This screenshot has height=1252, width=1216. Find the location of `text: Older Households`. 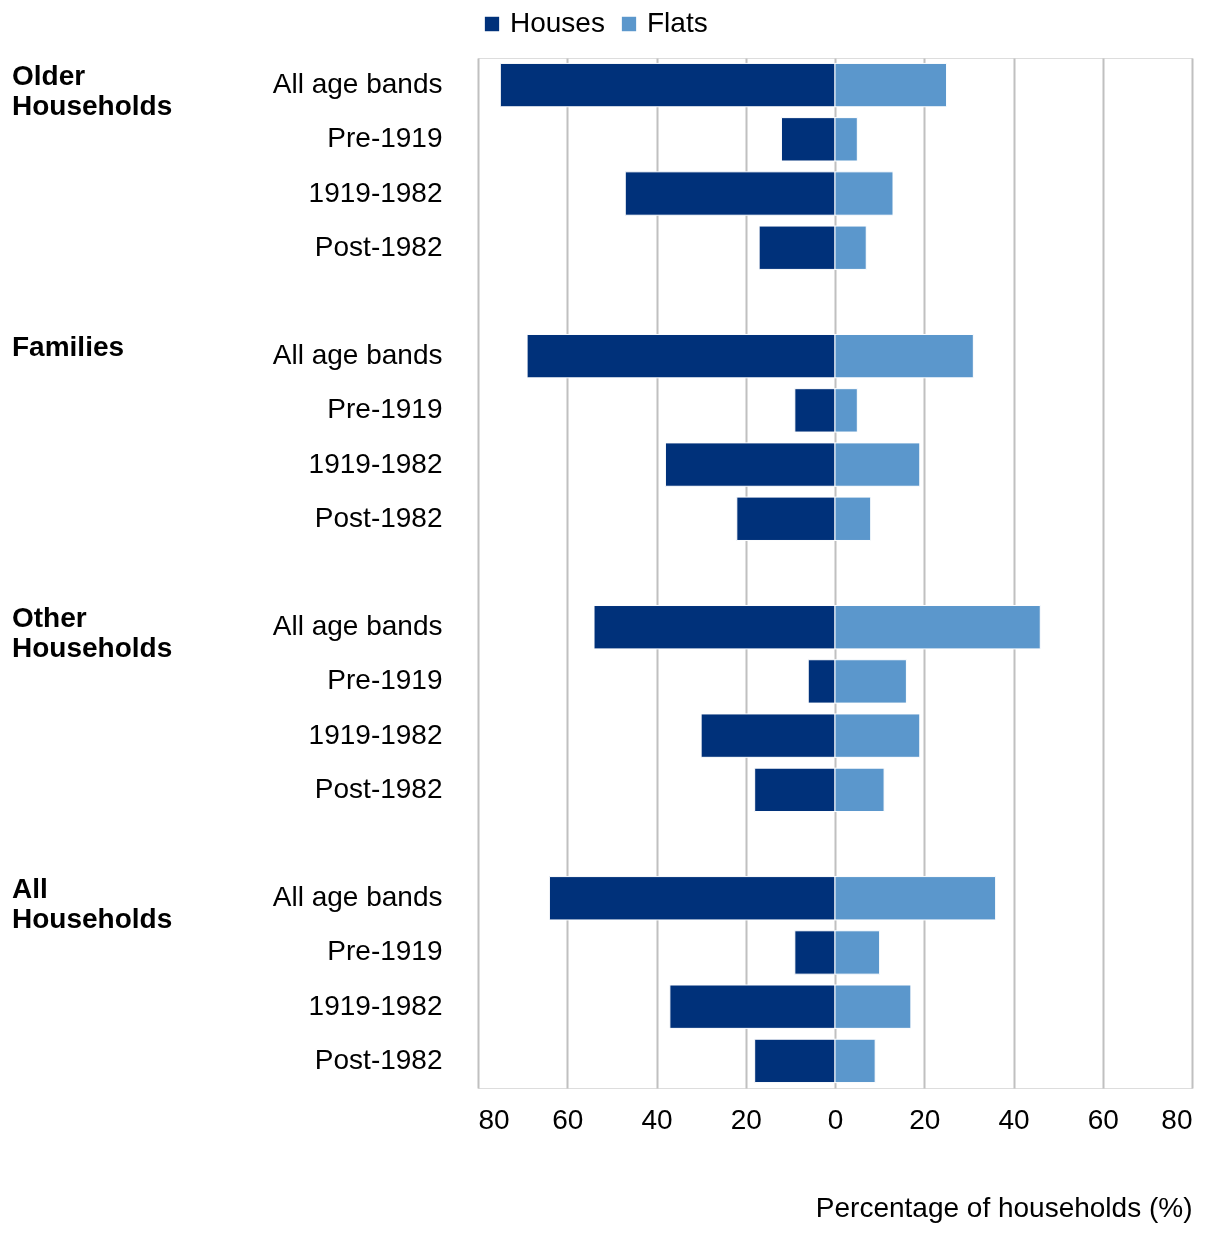

text: Older Households is located at coordinates (92, 91).